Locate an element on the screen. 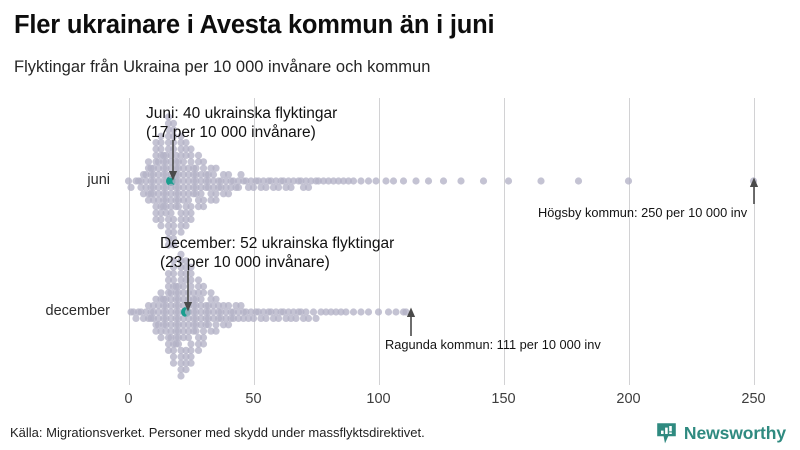 The height and width of the screenshot is (450, 800). footer-divider is located at coordinates (400, 411).